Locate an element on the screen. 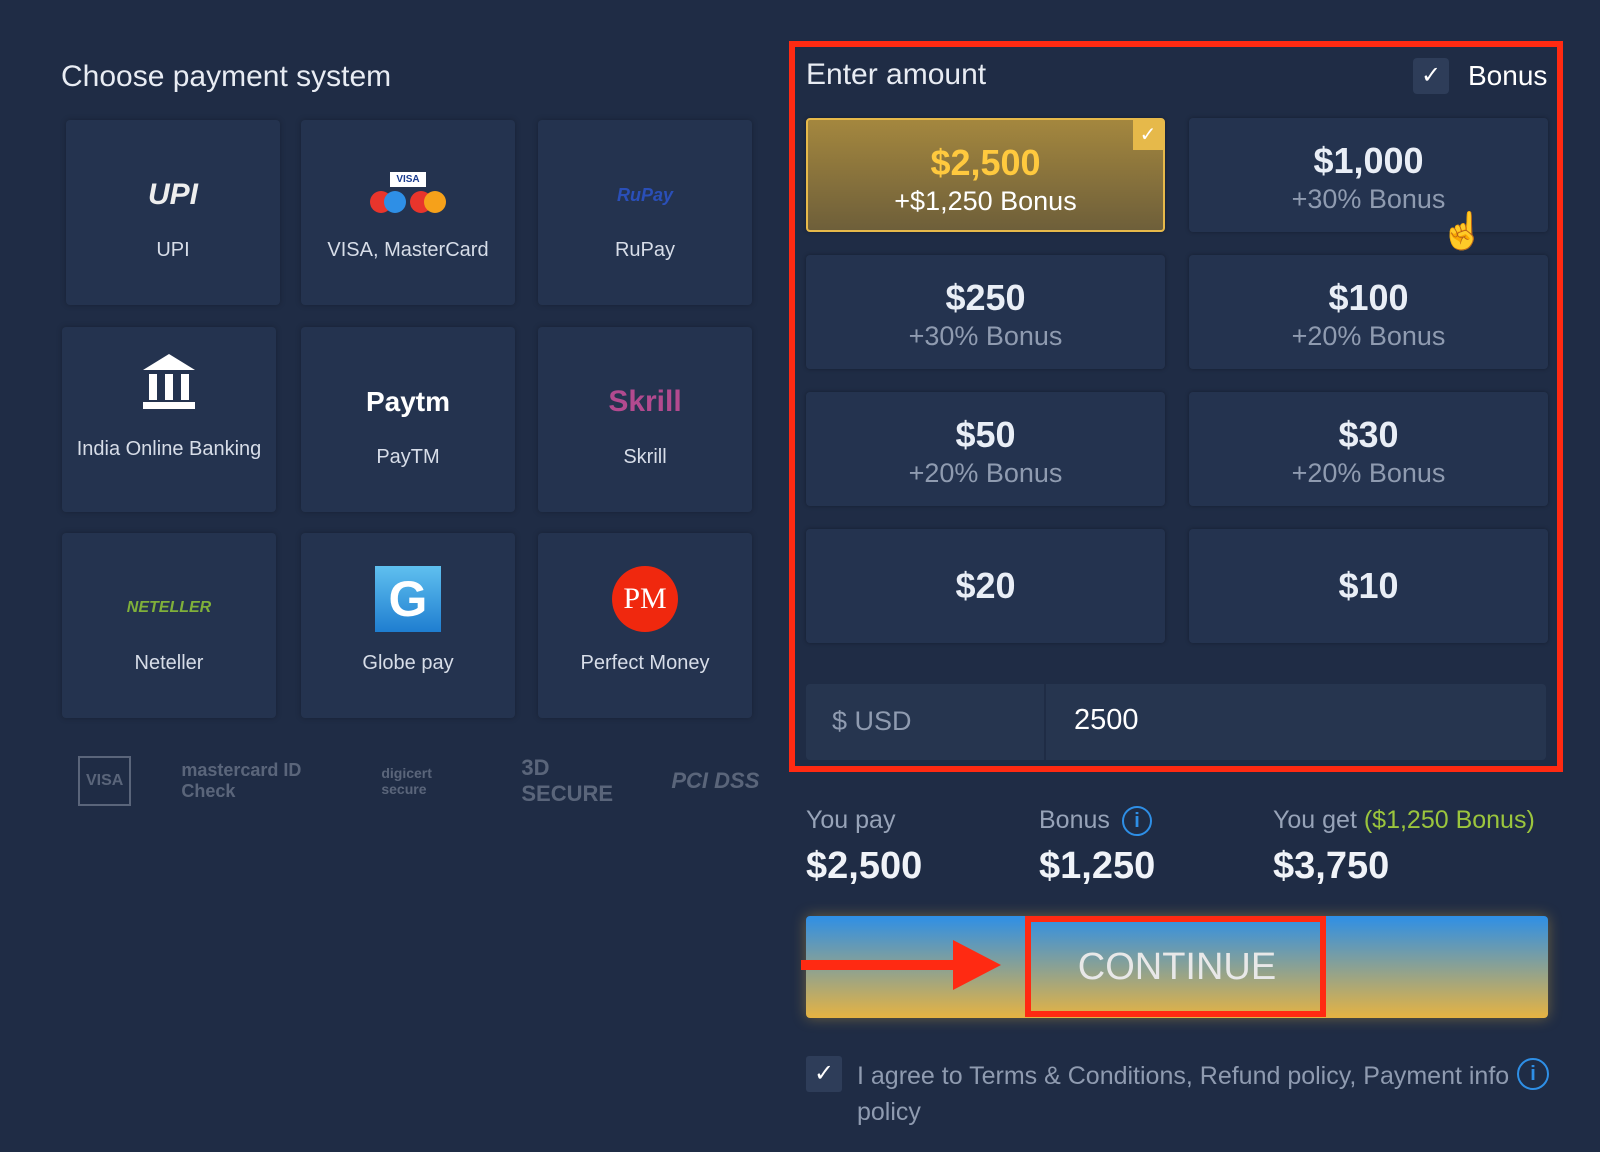  method-label: Neteller is located at coordinates (169, 663).